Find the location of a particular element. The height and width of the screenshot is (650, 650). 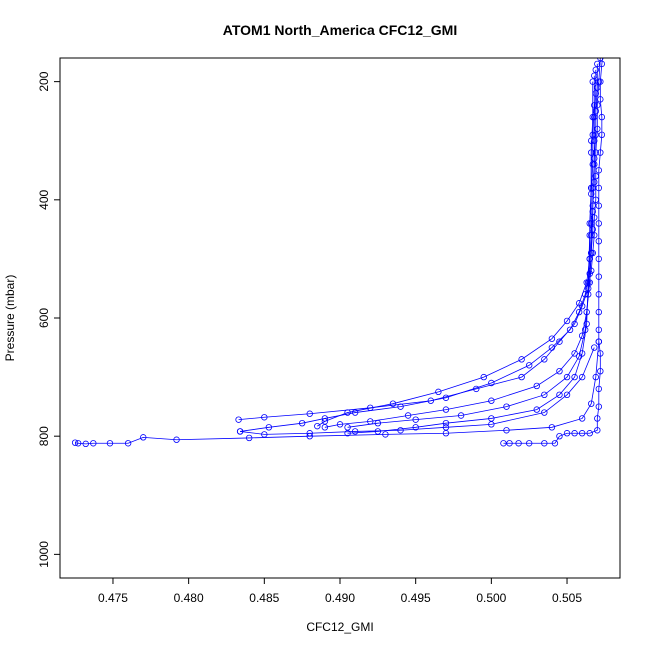

y-tick-label: 200 is located at coordinates (44, 81).